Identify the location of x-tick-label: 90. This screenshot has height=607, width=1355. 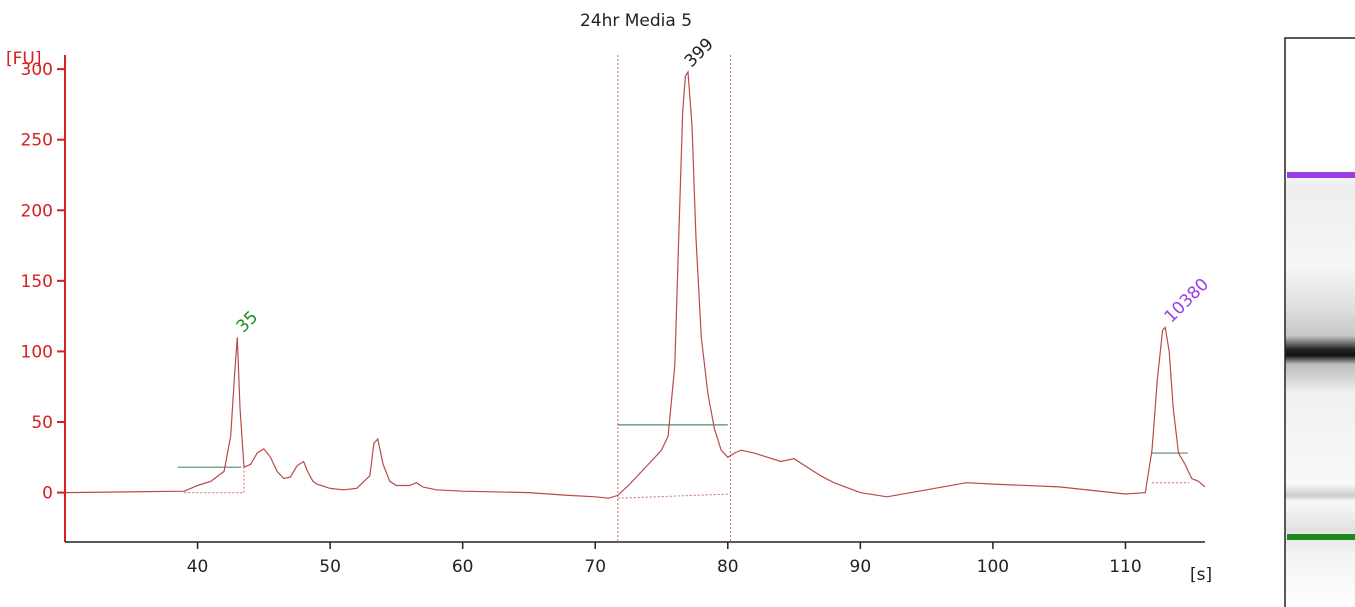
(861, 567).